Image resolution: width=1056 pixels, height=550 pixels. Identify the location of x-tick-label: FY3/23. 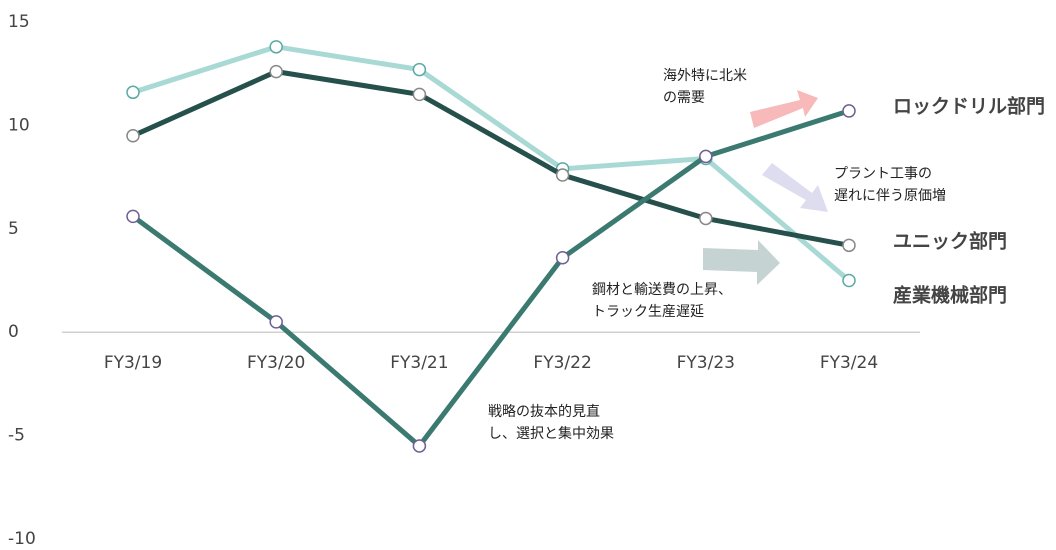
(706, 363).